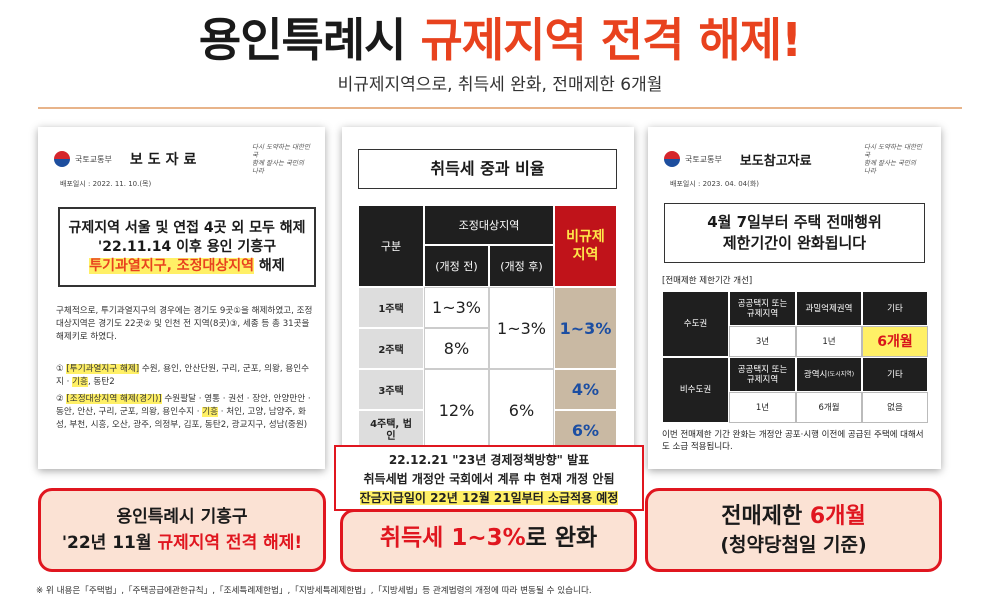 This screenshot has width=1000, height=600. Describe the element at coordinates (489, 498) in the screenshot. I see `notice-highlight: 잔금지급일이 22년 12월 21일부터 소급적용 예정` at that location.